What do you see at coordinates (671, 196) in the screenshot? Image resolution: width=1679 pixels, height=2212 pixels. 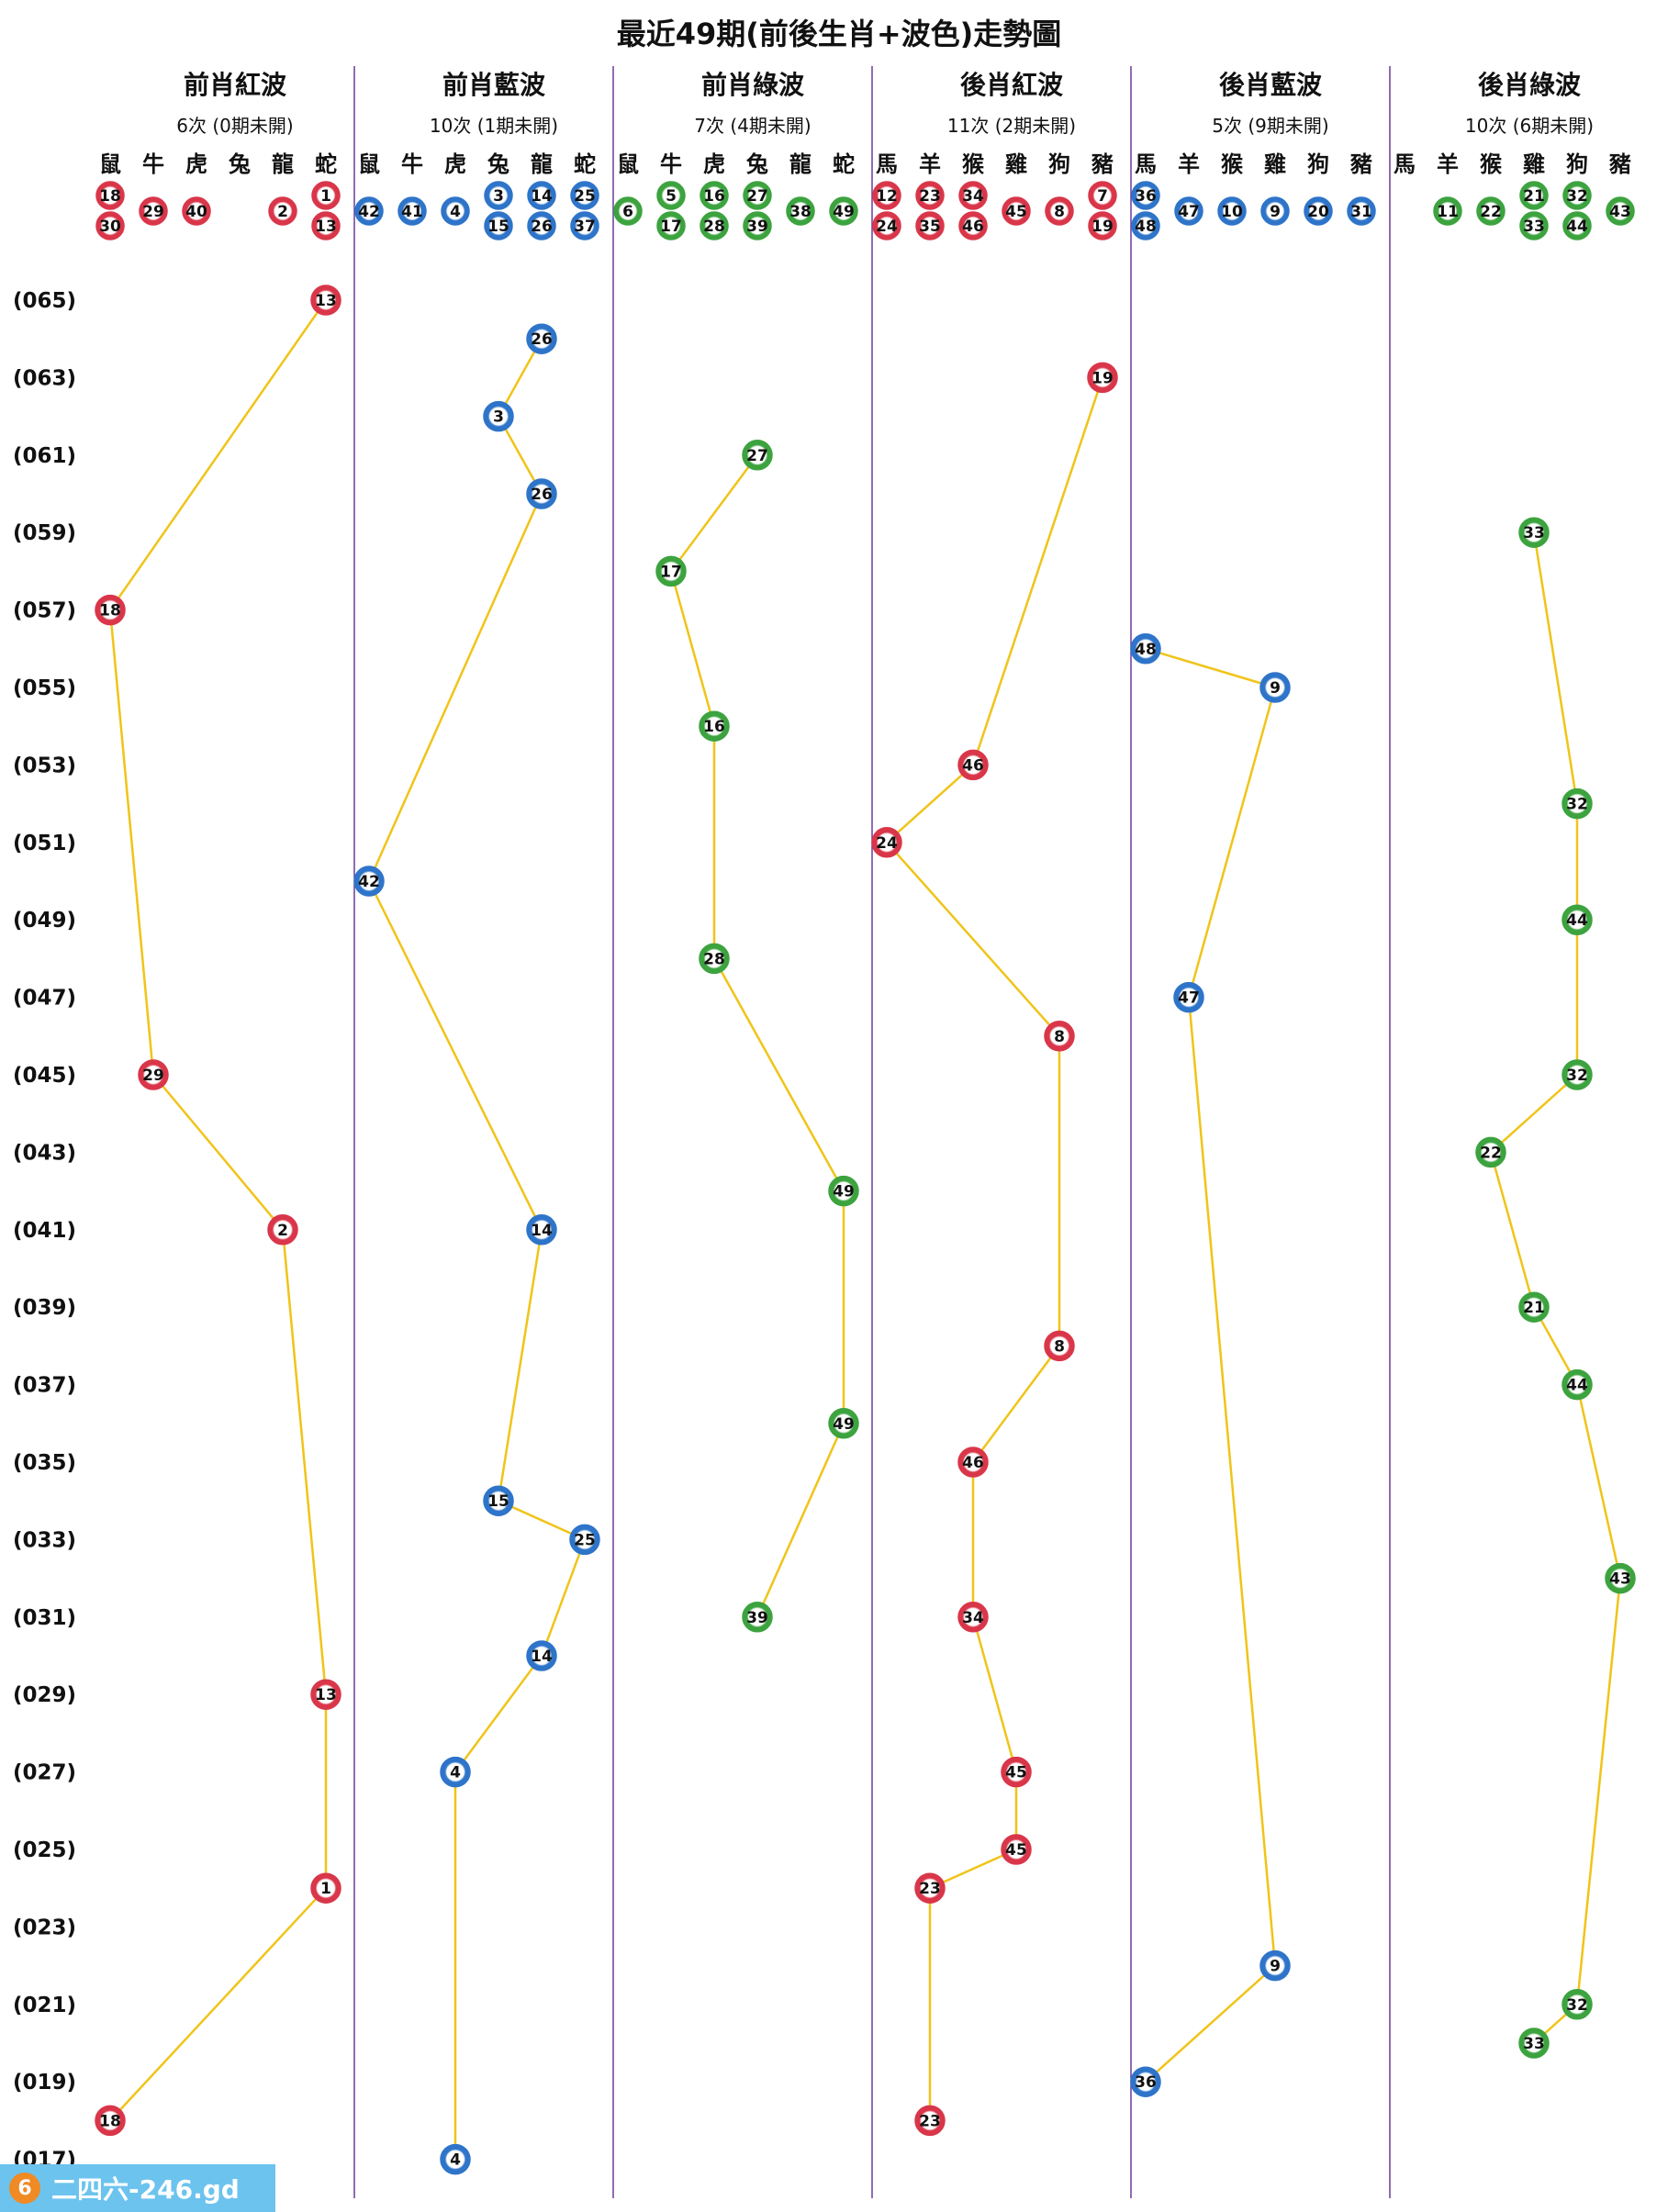 I see `ball-number: 5` at bounding box center [671, 196].